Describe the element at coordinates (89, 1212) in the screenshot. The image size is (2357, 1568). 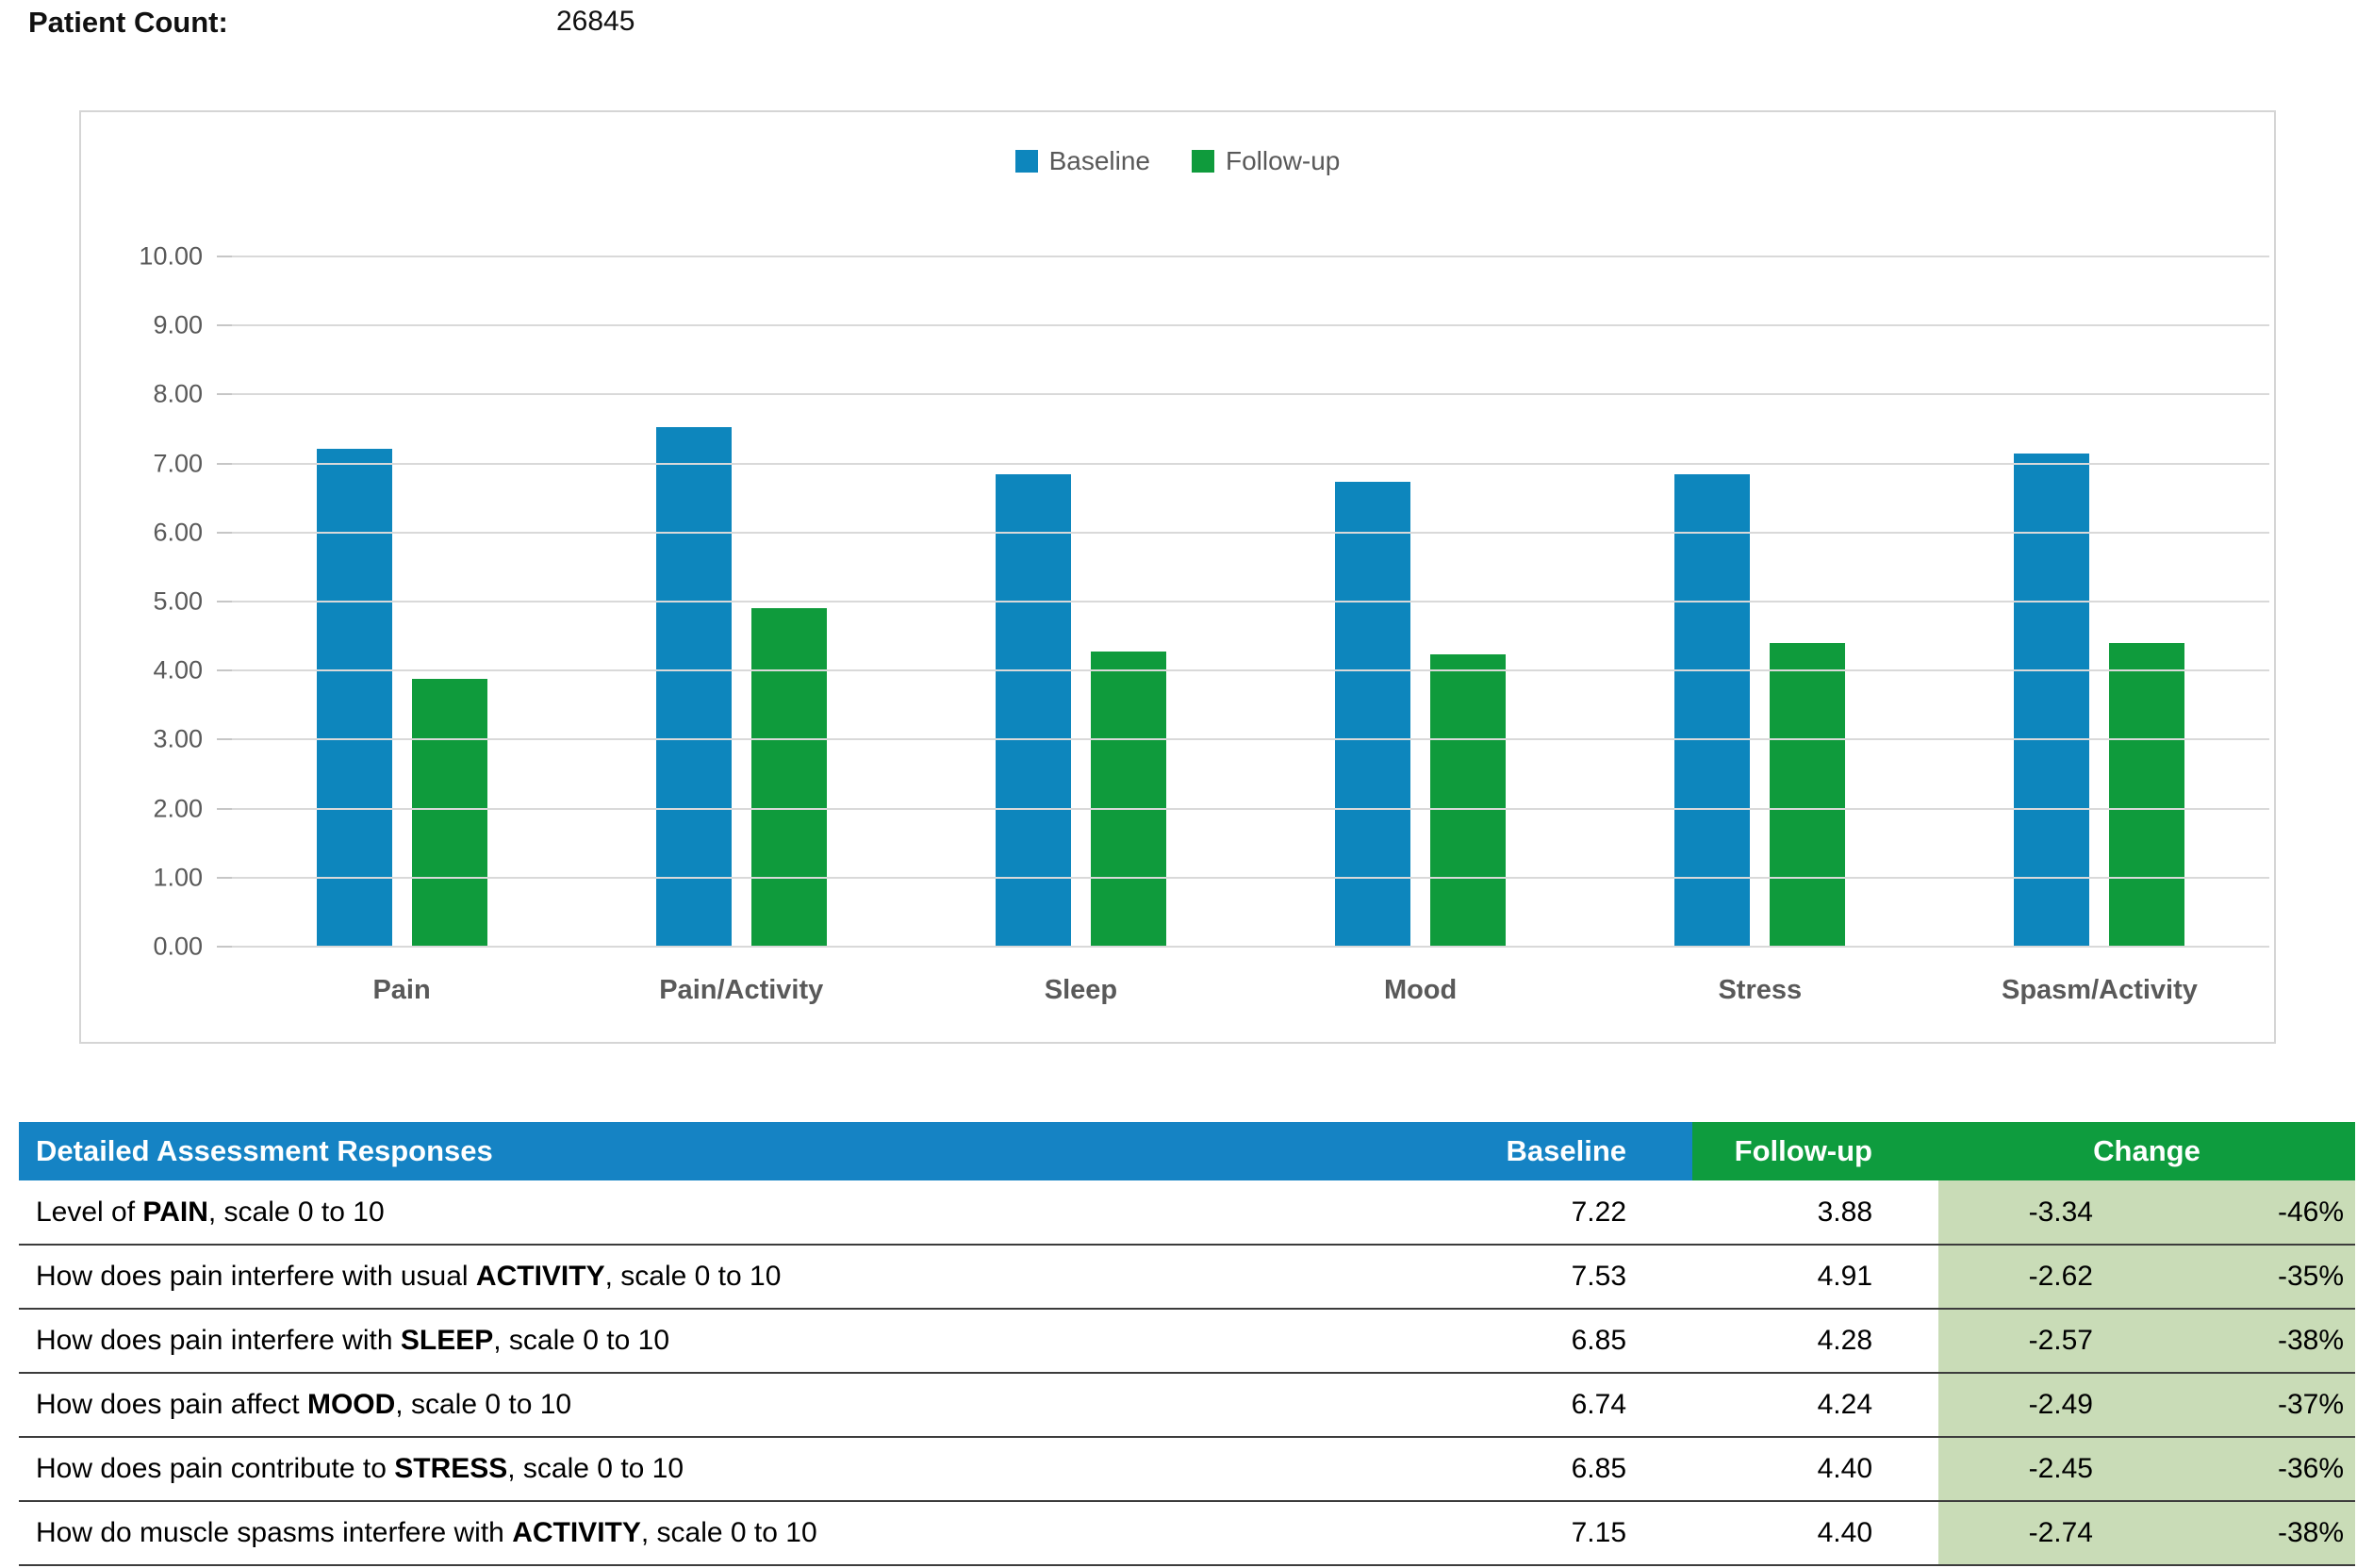
I see `row-label-pre: Level of` at that location.